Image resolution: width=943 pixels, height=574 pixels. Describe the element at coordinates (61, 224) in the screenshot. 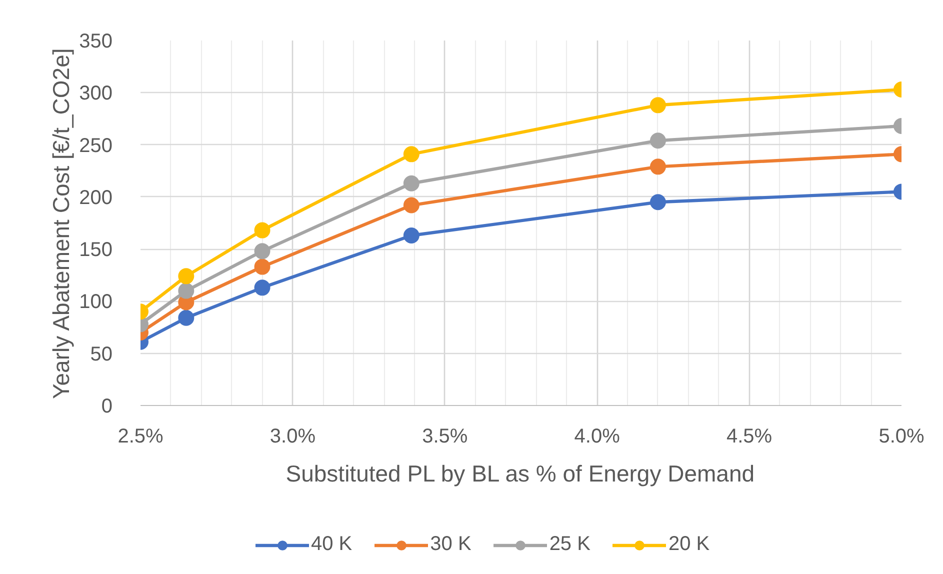

I see `y-axis-title: Yearly Abatement Cost [€/t_CO2e]` at that location.